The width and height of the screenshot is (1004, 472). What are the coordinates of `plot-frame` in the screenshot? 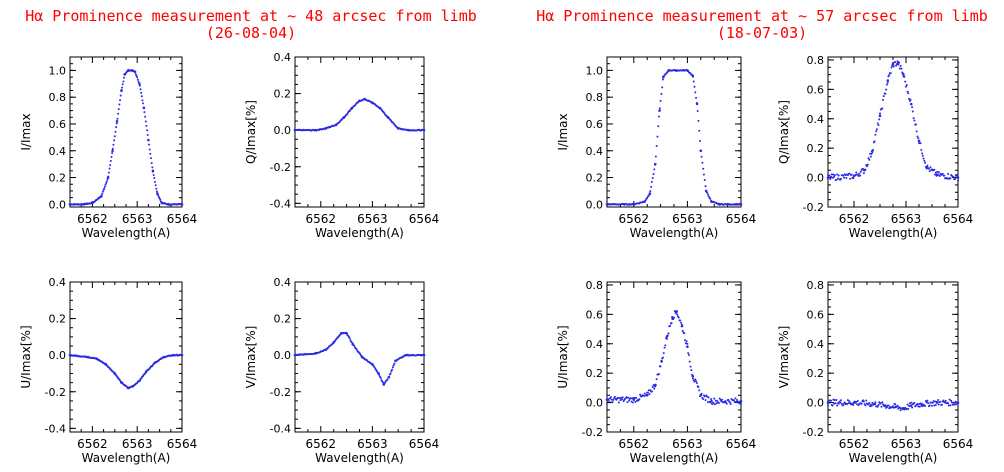 It's located at (126, 132).